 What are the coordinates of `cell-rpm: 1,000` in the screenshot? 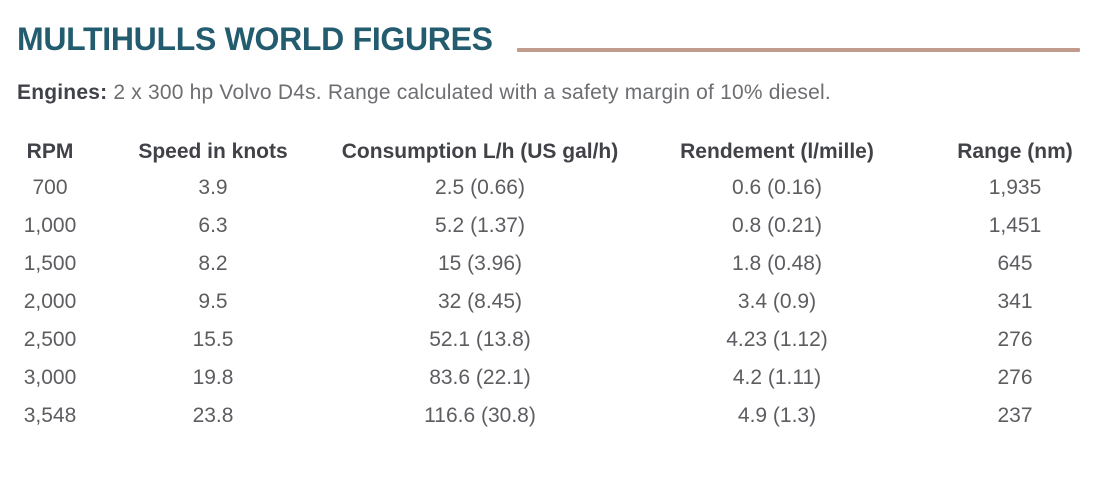 It's located at (50, 225).